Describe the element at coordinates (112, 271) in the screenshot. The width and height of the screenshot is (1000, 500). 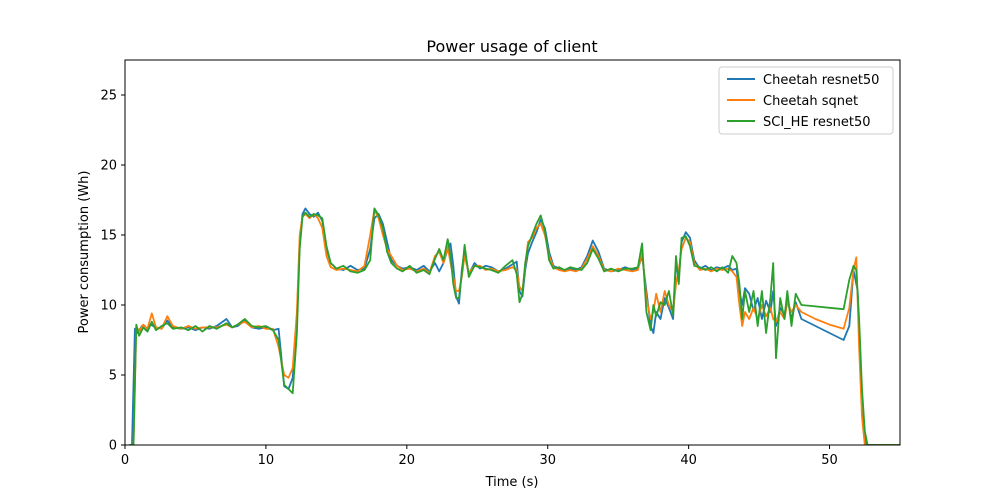
I see `y-axis: 0 5 10 15 20 25` at that location.